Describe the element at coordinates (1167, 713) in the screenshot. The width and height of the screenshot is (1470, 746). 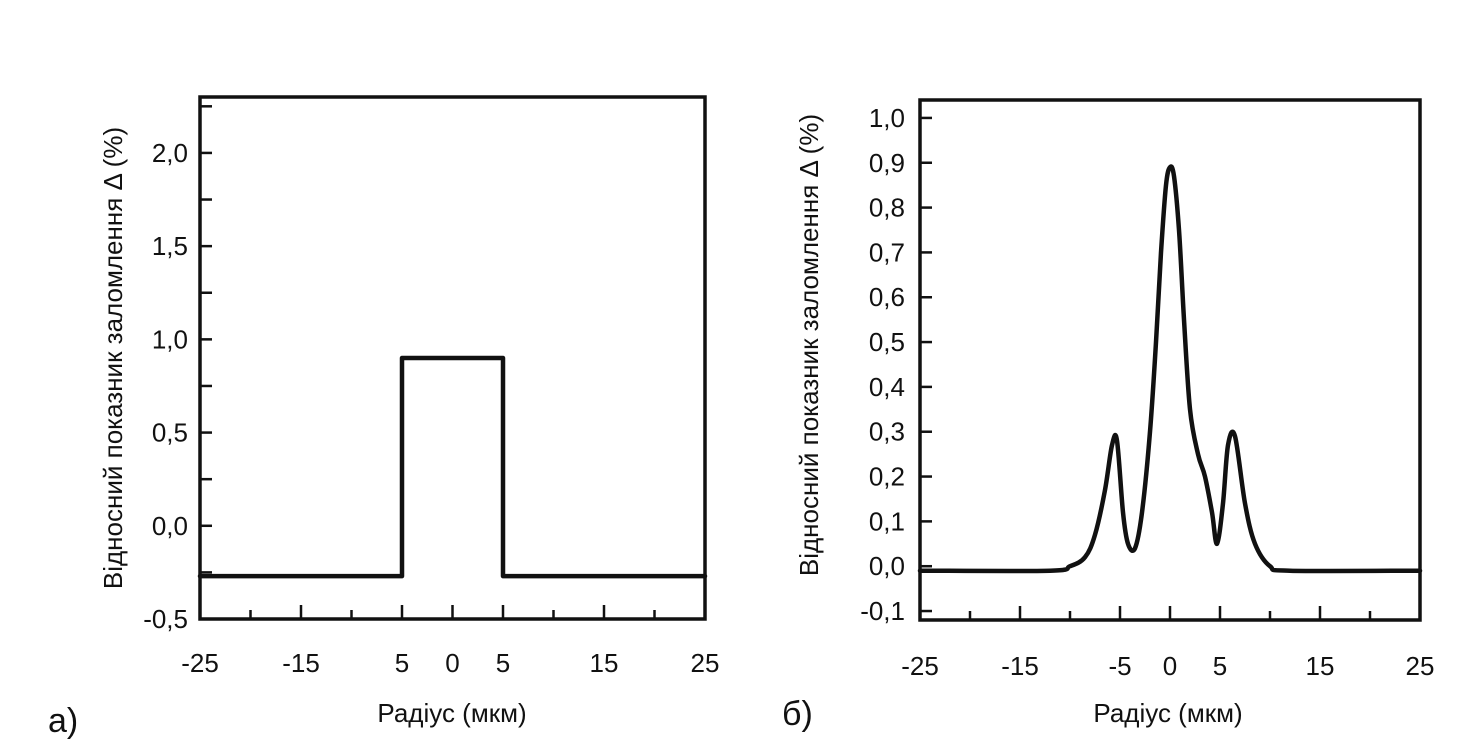
I see `x-axis-title-b: Радіус (мкм)` at that location.